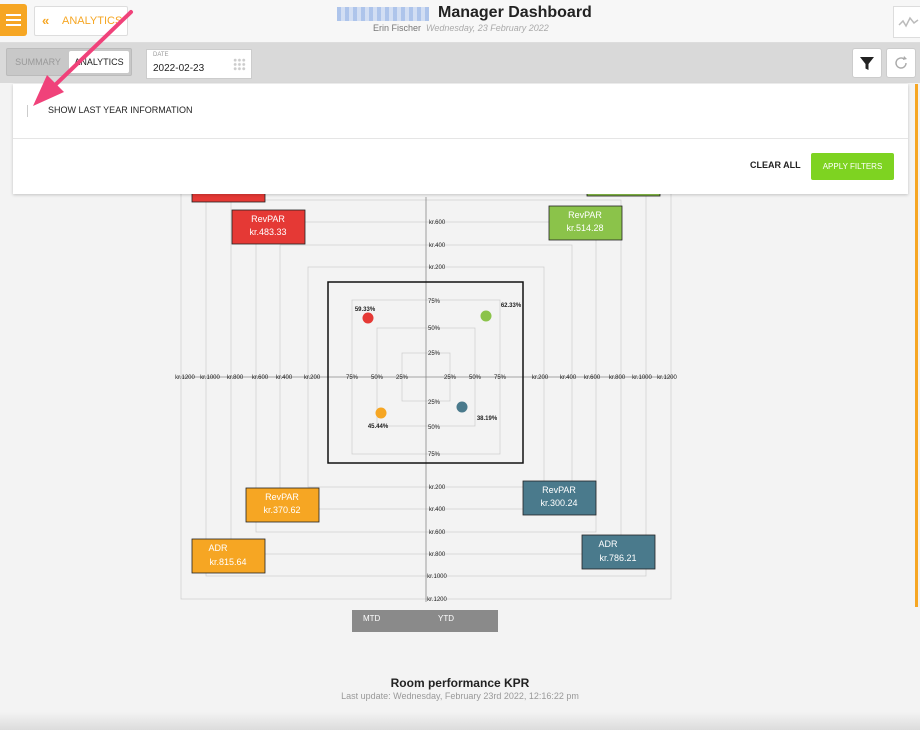 The height and width of the screenshot is (730, 920). I want to click on tick-label-percent-left: 50%, so click(377, 378).